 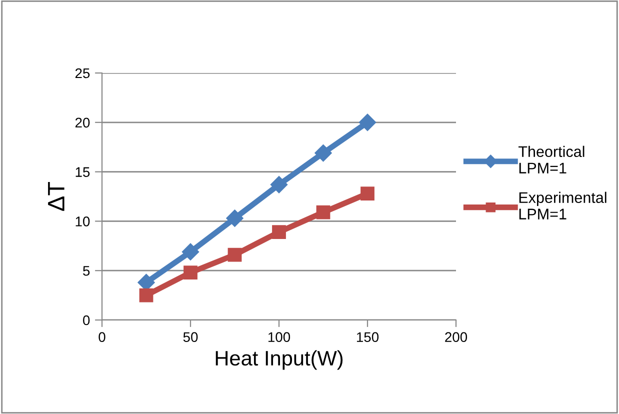 I want to click on y-tick-label: 25, so click(x=82, y=73).